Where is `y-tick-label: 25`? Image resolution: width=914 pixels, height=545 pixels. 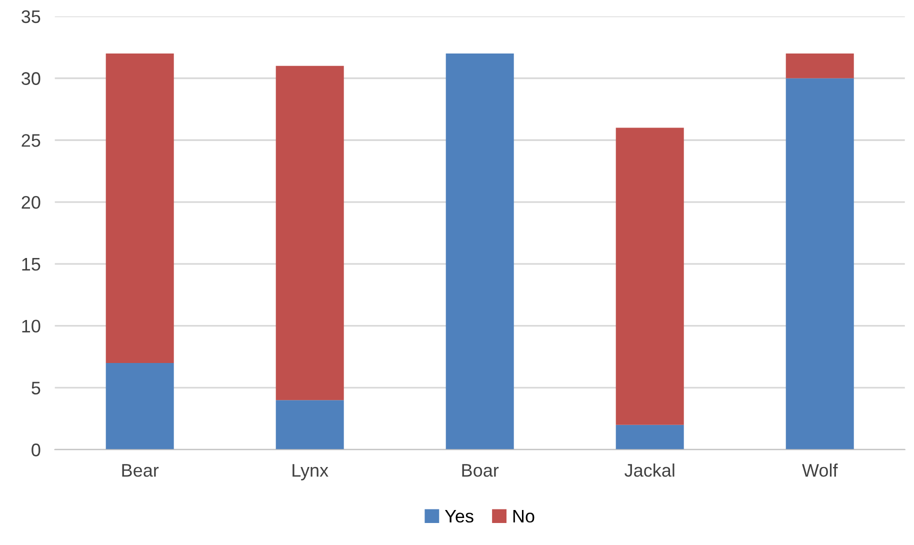 y-tick-label: 25 is located at coordinates (31, 140).